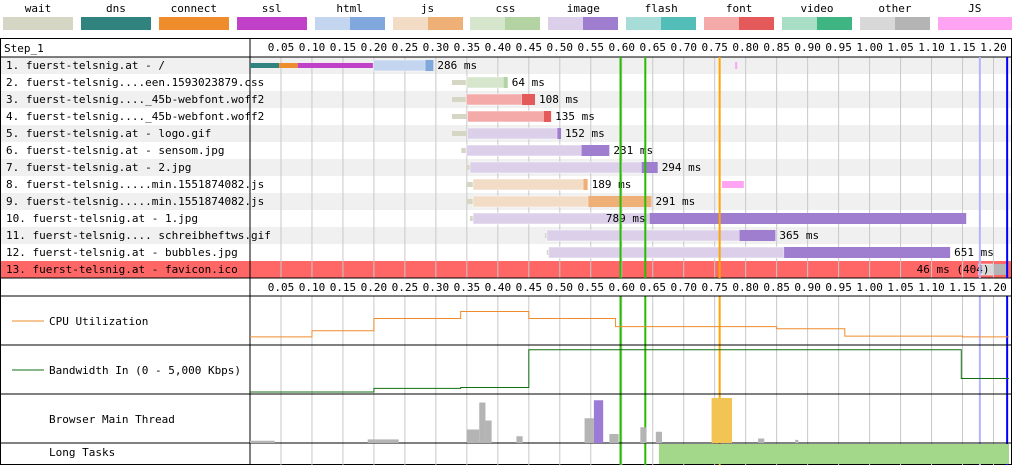 This screenshot has height=465, width=1012. What do you see at coordinates (193, 8) in the screenshot?
I see `legend-label: connect` at bounding box center [193, 8].